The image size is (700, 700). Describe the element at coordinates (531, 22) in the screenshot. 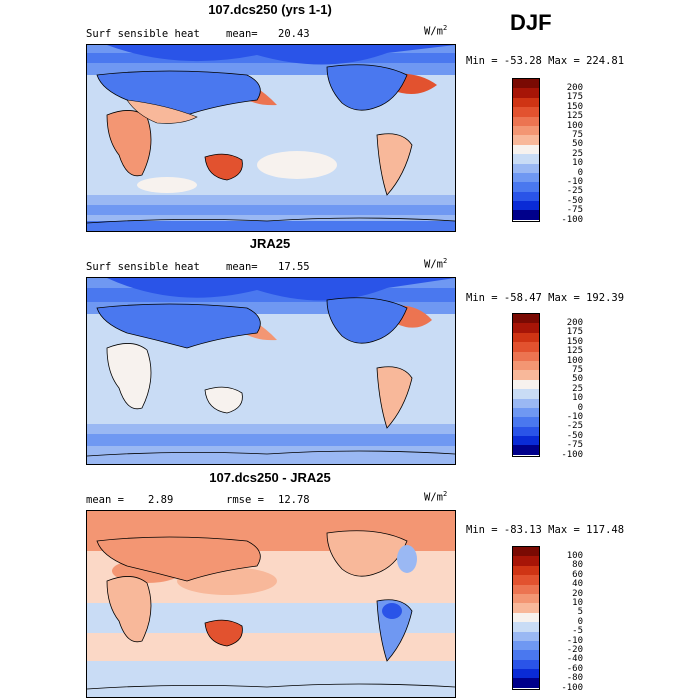

I see `season-label: DJF` at that location.